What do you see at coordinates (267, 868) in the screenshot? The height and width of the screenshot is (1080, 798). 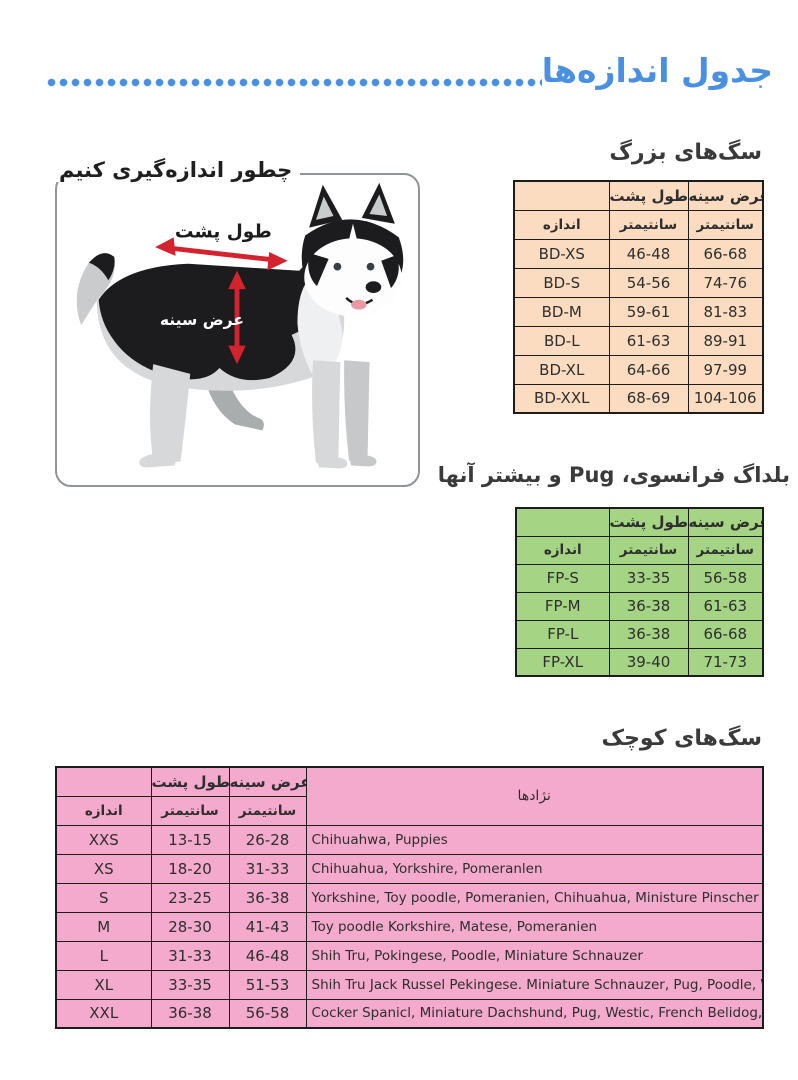 I see `cell-chest: 31-33` at bounding box center [267, 868].